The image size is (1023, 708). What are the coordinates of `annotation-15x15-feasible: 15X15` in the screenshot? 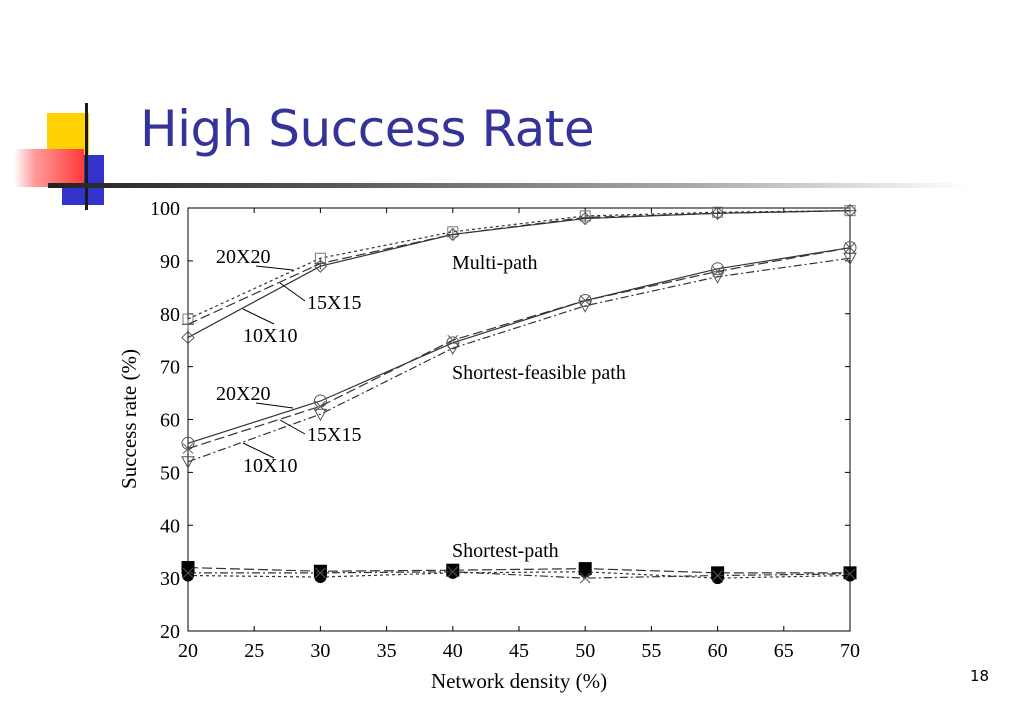 It's located at (334, 435).